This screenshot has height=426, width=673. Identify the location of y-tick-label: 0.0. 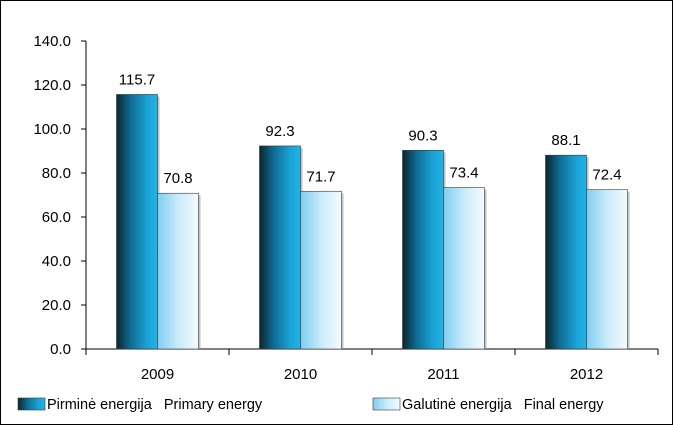
(60, 349).